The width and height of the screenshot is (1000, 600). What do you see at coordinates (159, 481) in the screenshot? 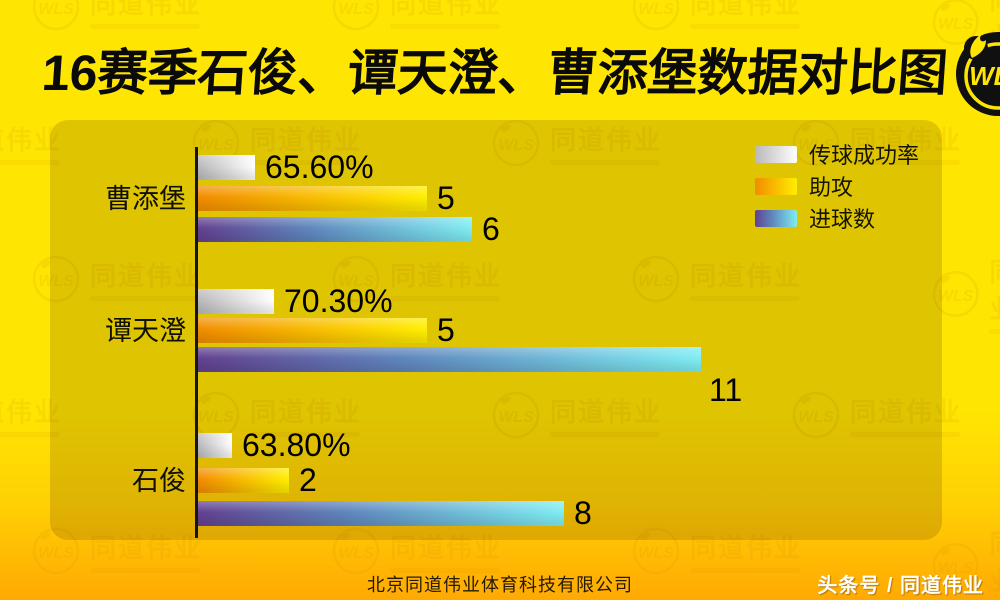
I see `player-label: 石俊` at bounding box center [159, 481].